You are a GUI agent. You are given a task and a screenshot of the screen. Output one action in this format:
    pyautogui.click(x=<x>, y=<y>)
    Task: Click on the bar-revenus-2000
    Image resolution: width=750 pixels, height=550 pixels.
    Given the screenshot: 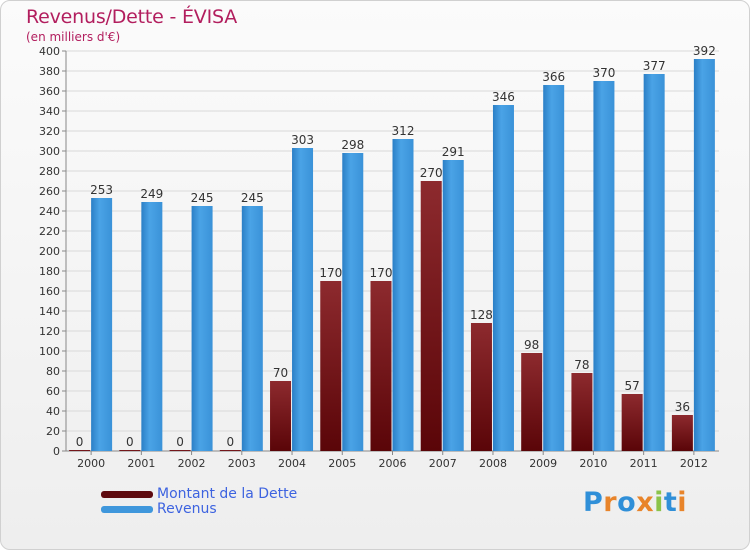 What is the action you would take?
    pyautogui.click(x=102, y=324)
    